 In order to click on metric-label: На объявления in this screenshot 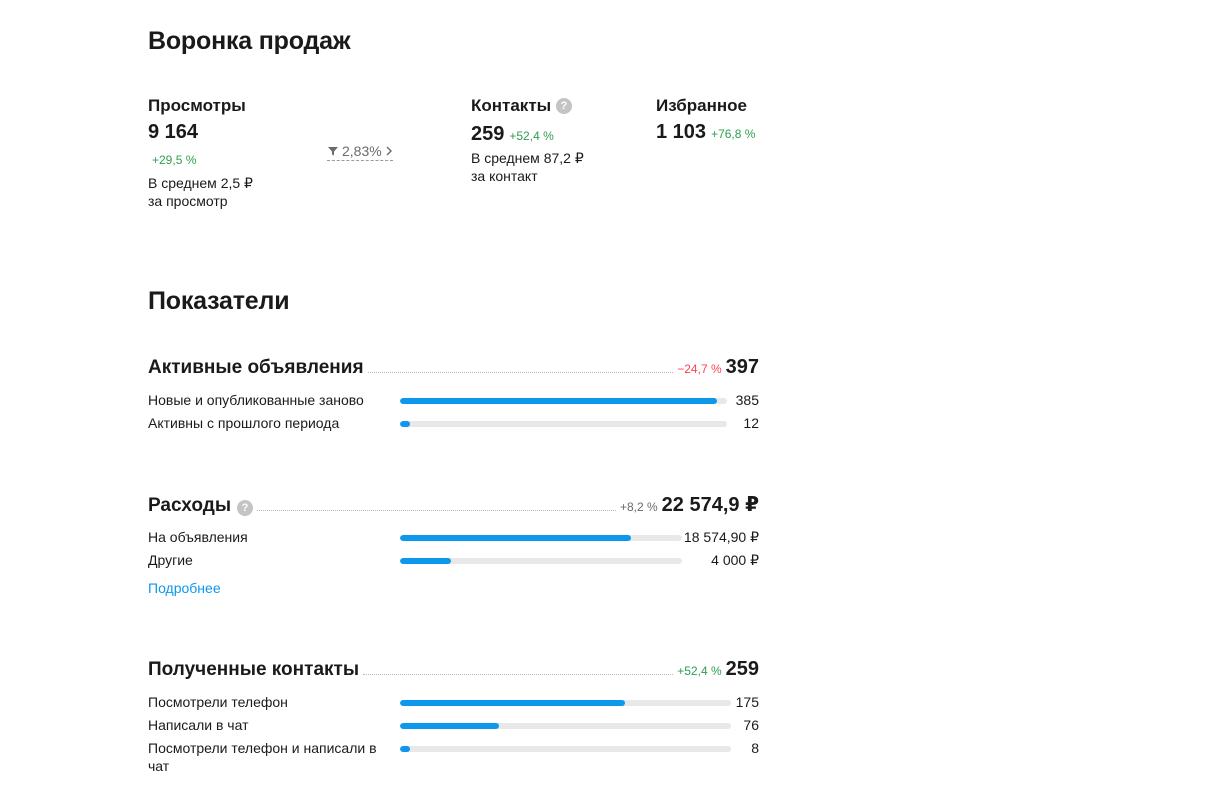, I will do `click(198, 537)`.